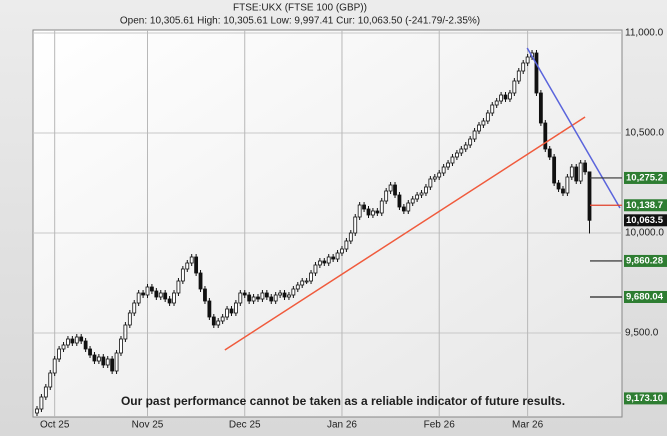 This screenshot has width=667, height=436. Describe the element at coordinates (440, 425) in the screenshot. I see `x-tick-label: Feb 26` at that location.